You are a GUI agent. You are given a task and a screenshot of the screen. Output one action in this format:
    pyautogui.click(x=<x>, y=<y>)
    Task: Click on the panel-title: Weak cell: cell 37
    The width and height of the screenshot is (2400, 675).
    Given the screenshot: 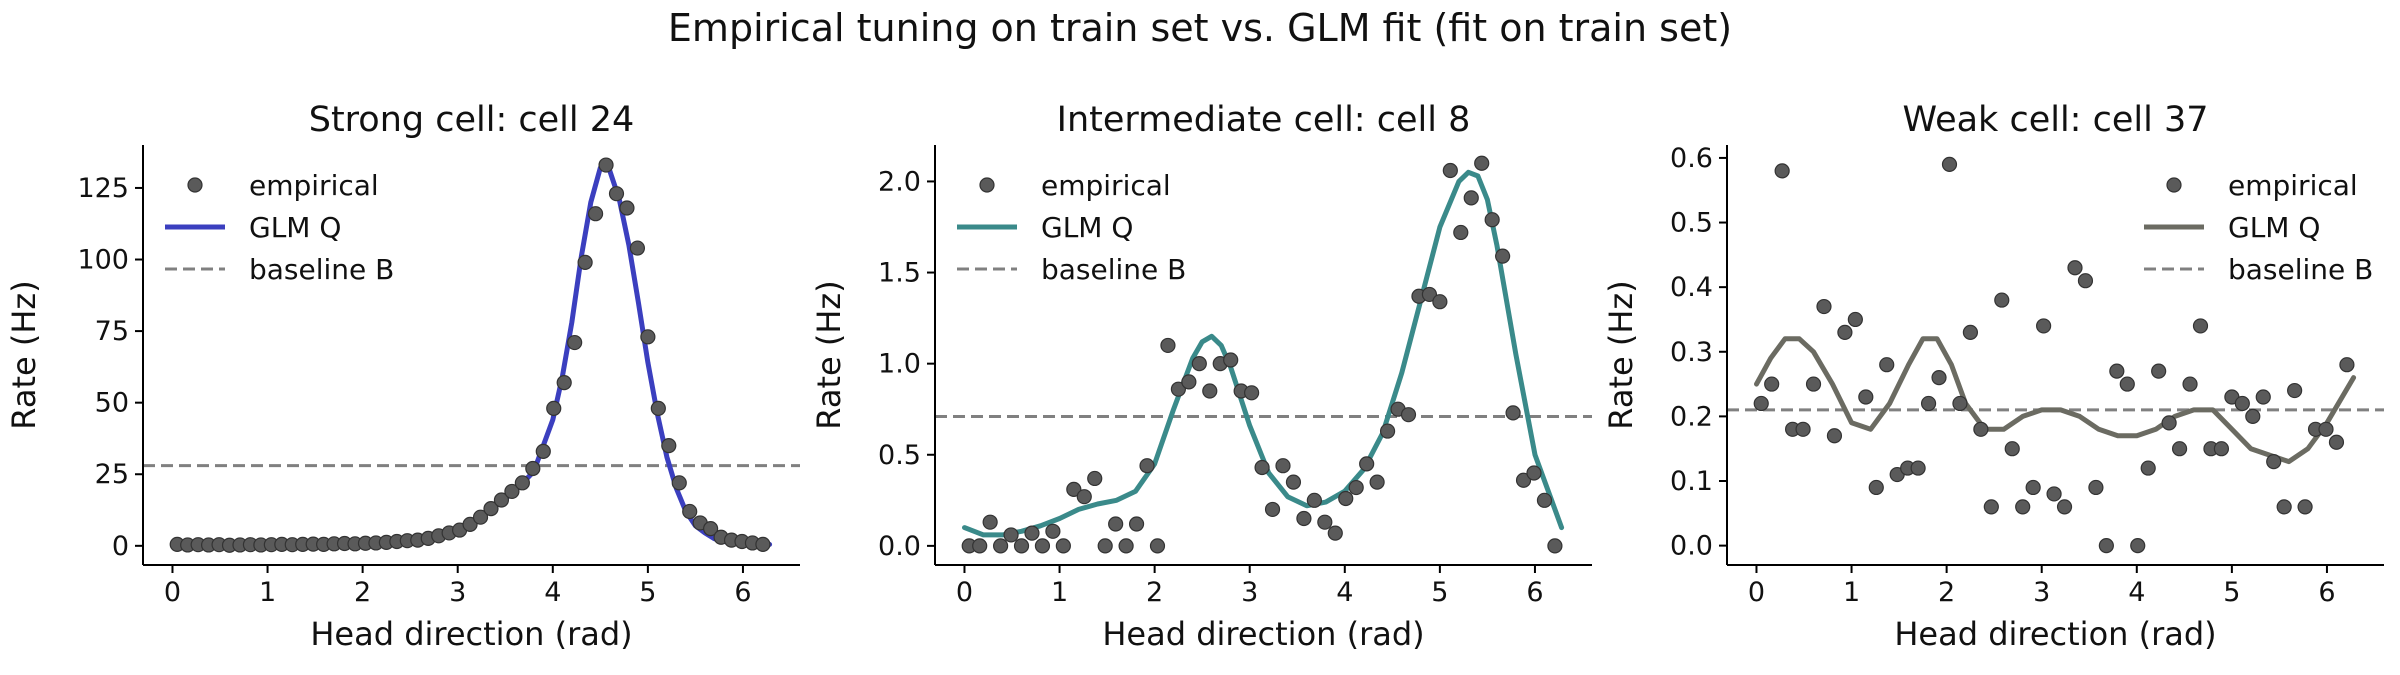 What is the action you would take?
    pyautogui.click(x=2056, y=120)
    